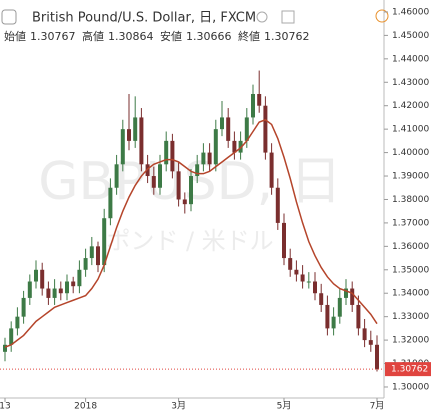  Describe the element at coordinates (209, 36) in the screenshot. I see `ohlc-value: 1.30666` at that location.